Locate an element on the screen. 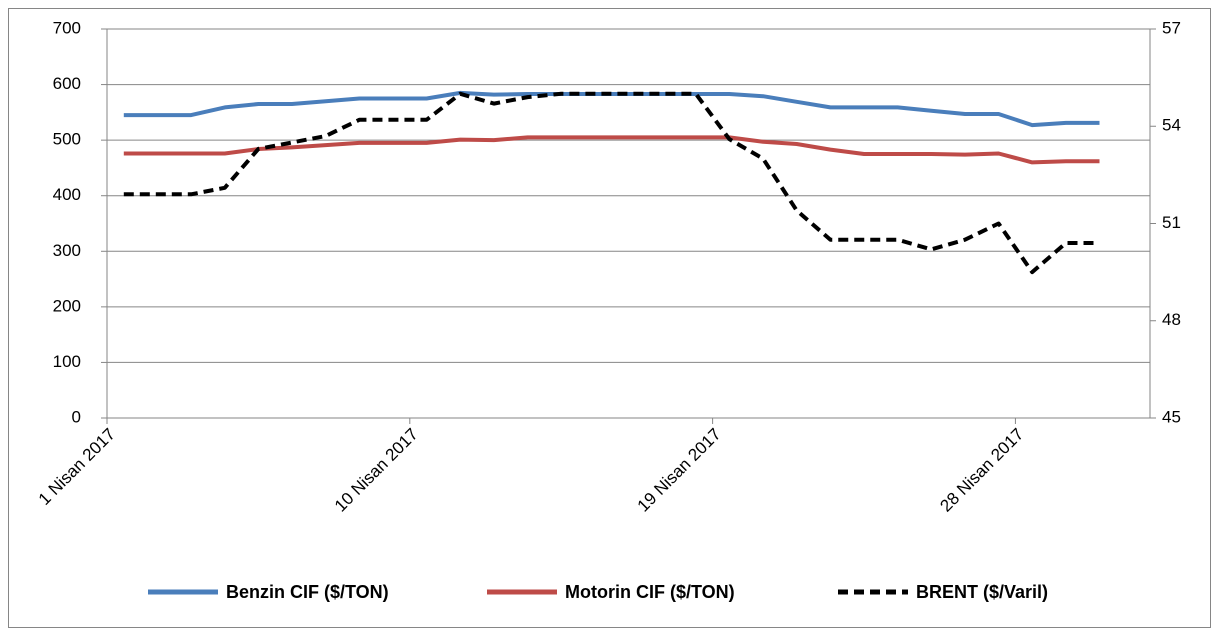  y-tick-label: 400 is located at coordinates (67, 194).